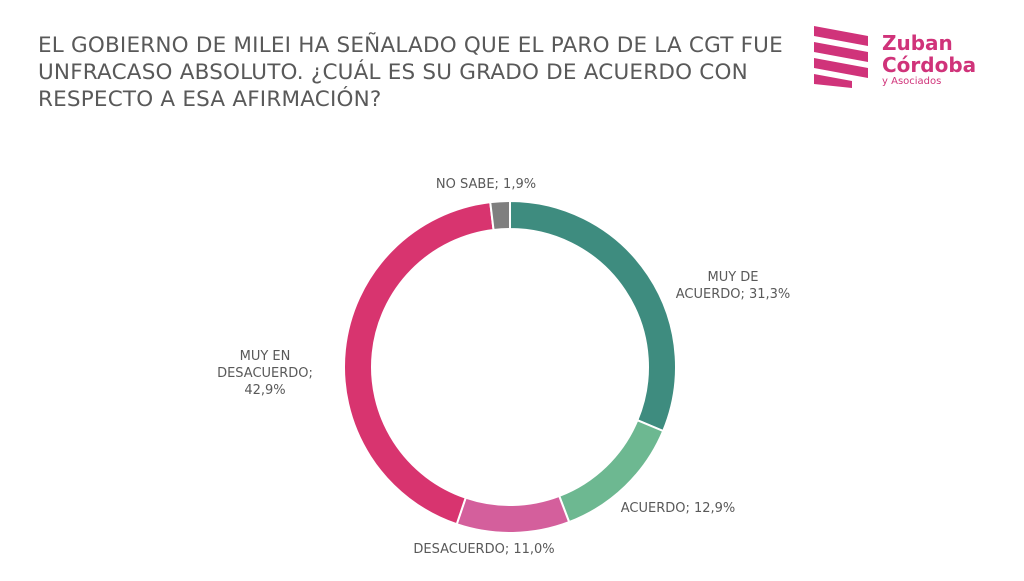  What do you see at coordinates (265, 373) in the screenshot?
I see `slice-label-muy-en-desacuerdo: MUY EN DESACUERDO; 42,9%` at bounding box center [265, 373].